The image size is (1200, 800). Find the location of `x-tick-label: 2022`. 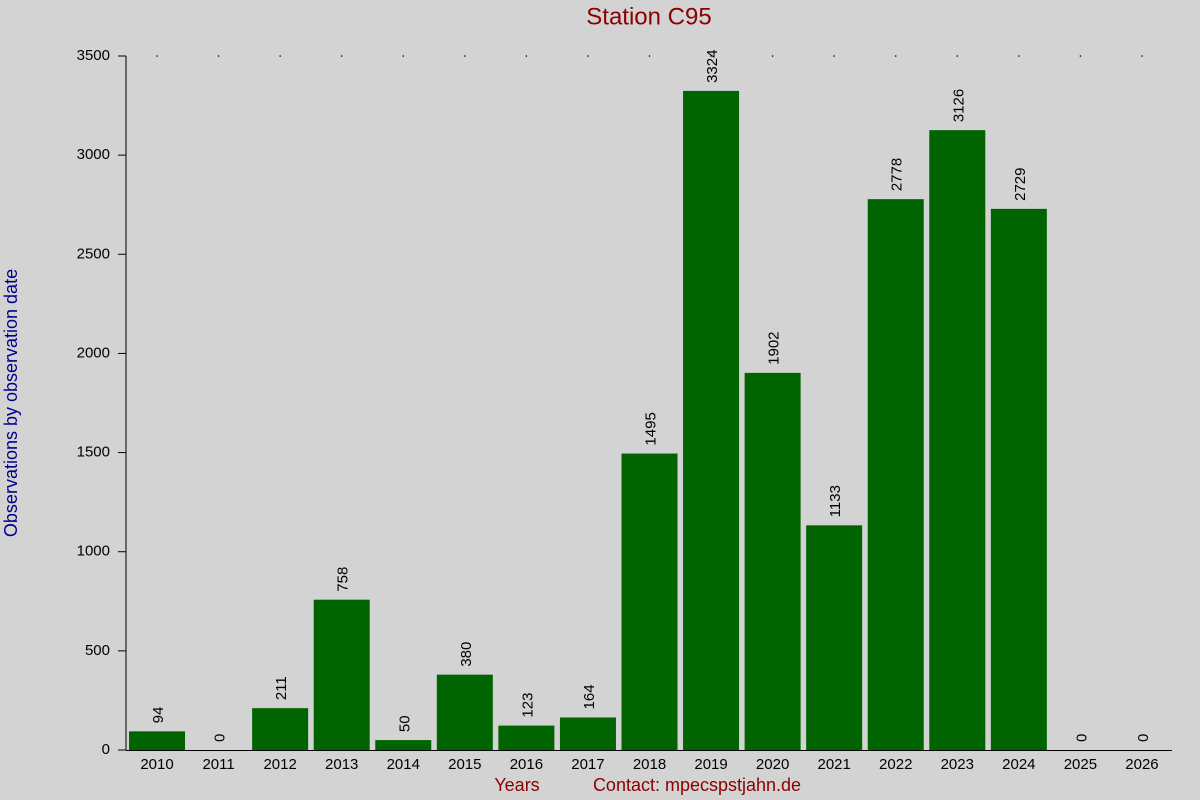

x-tick-label: 2022 is located at coordinates (895, 764).